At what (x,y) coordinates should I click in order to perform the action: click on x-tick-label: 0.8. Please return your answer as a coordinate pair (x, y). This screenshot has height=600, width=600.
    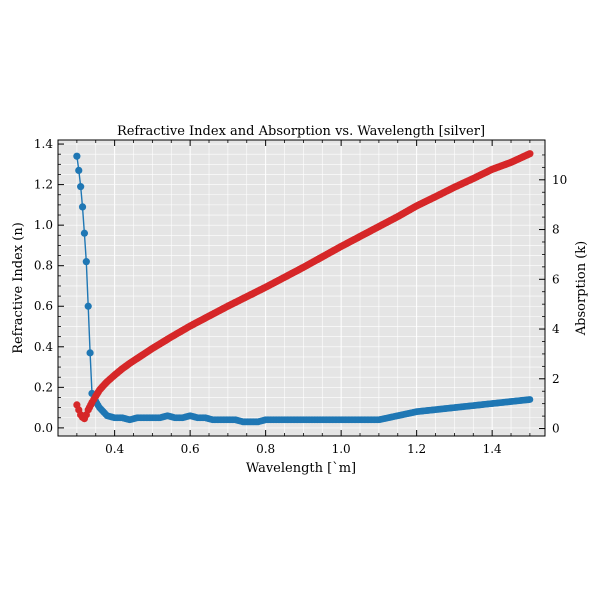
    Looking at the image, I should click on (265, 449).